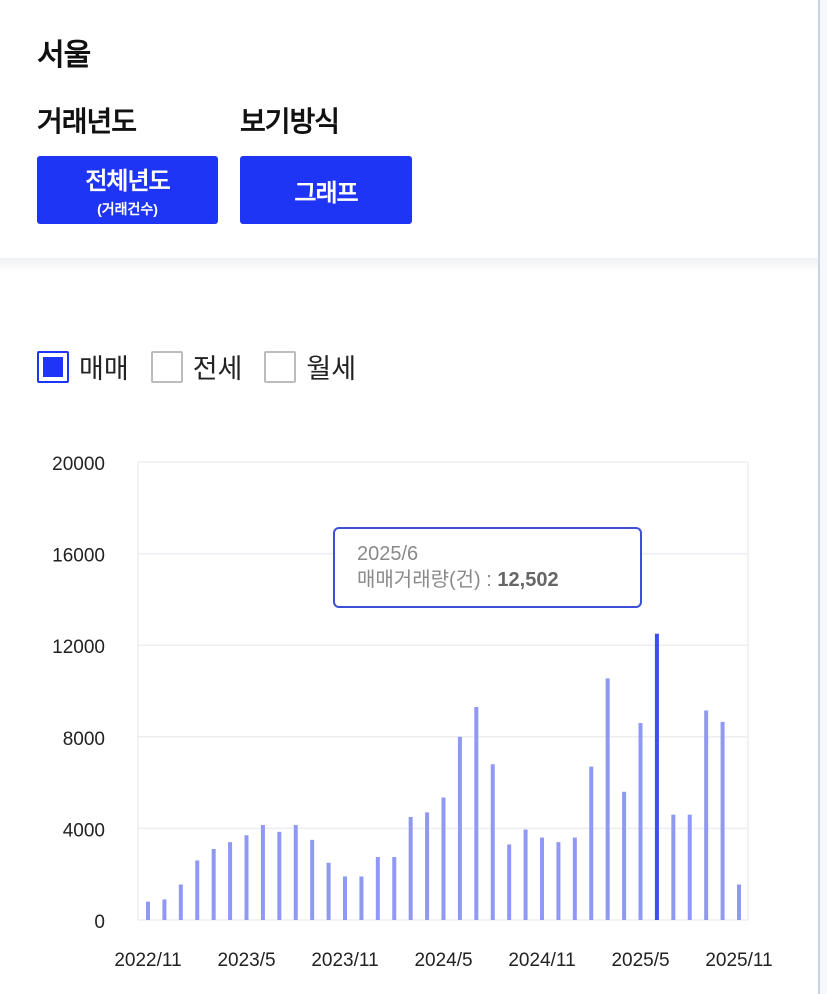 This screenshot has width=827, height=994. What do you see at coordinates (78, 647) in the screenshot?
I see `y-tick-label: 12000` at bounding box center [78, 647].